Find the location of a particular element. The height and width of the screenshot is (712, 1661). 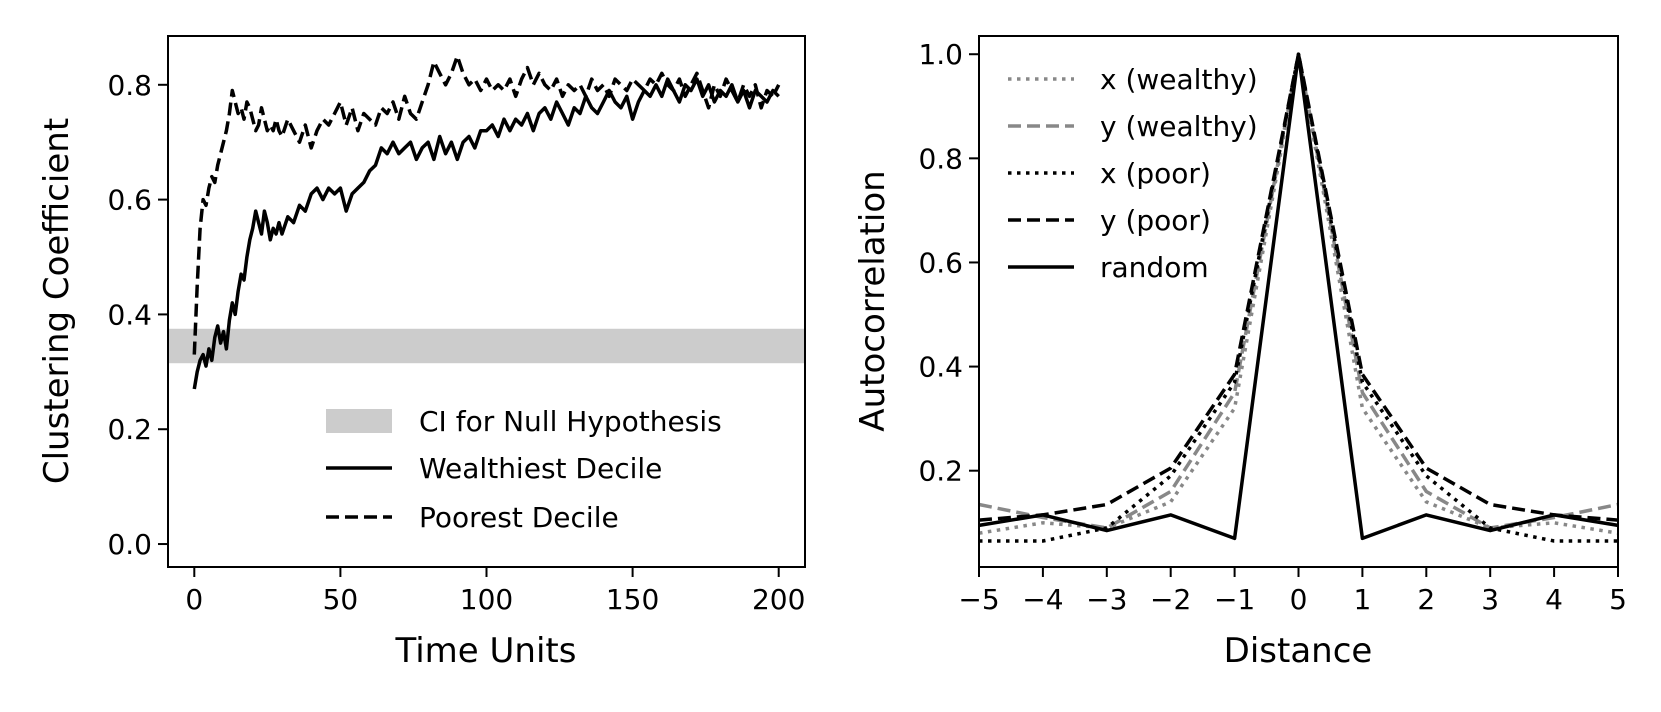

right-y-tick-label: 0.8 is located at coordinates (940, 158).